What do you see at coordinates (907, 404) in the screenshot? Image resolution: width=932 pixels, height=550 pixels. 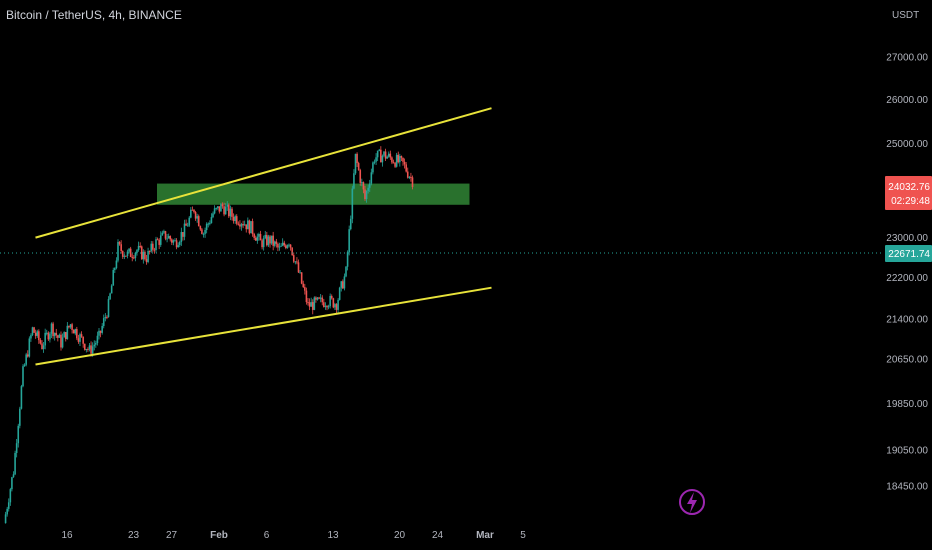 I see `price-tick-label: 19850.00` at bounding box center [907, 404].